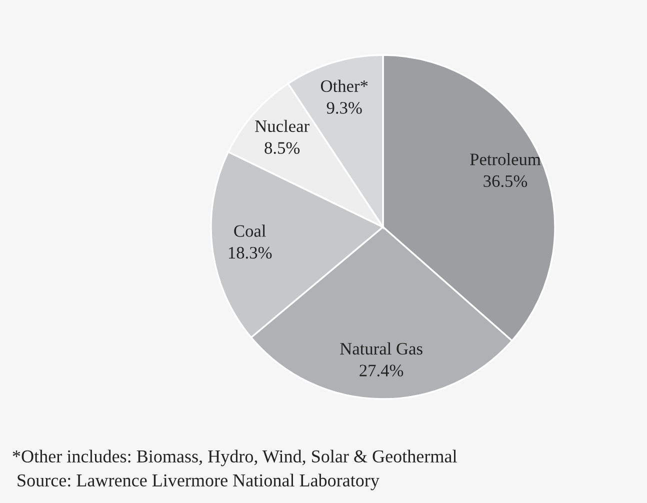 The image size is (647, 503). Describe the element at coordinates (282, 148) in the screenshot. I see `data-label: 8.5%` at that location.